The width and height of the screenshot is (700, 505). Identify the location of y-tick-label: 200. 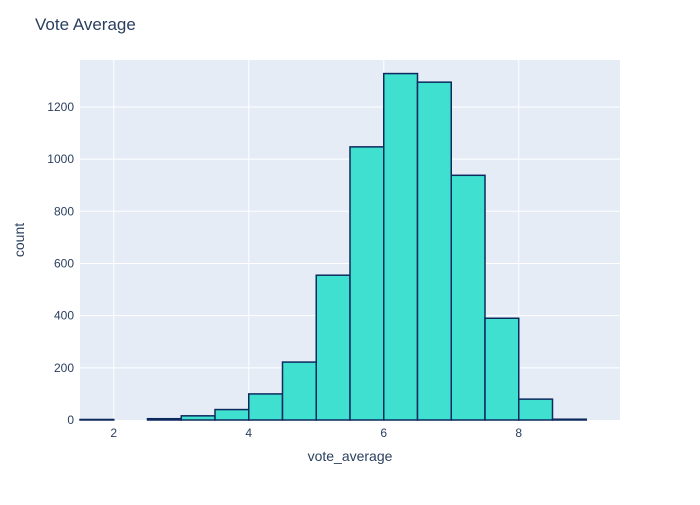
(64, 368).